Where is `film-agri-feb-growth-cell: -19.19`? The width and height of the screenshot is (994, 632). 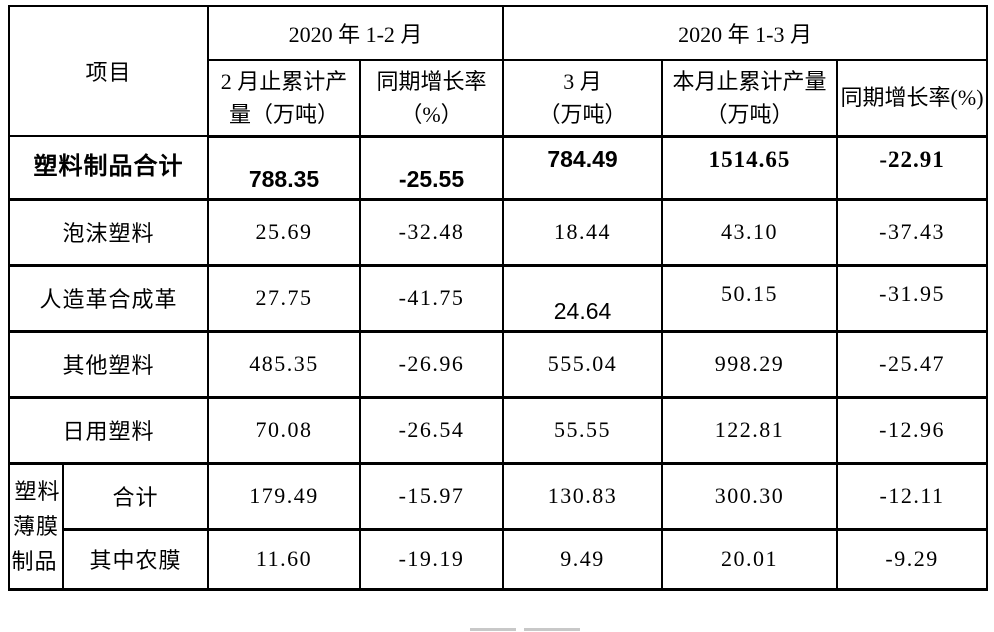 film-agri-feb-growth-cell: -19.19 is located at coordinates (432, 559).